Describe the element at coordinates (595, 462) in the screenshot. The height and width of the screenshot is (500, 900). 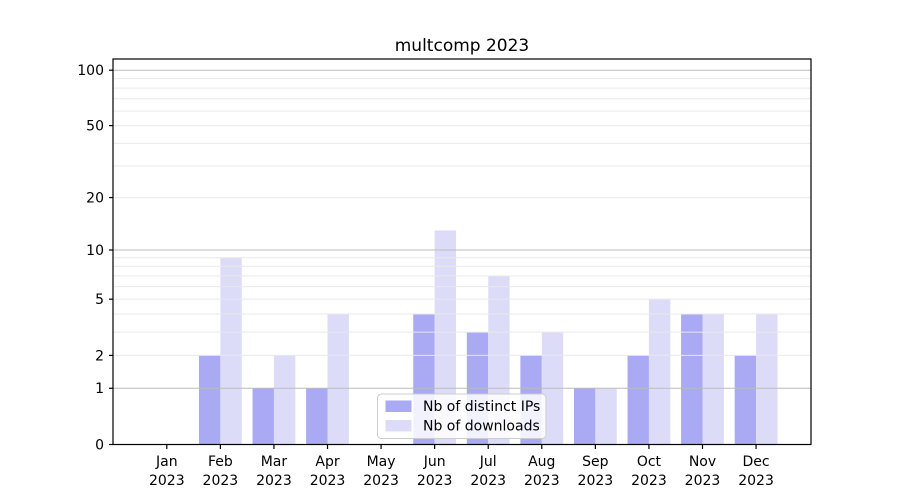
I see `x-tick-label-month-sep: Sep` at that location.